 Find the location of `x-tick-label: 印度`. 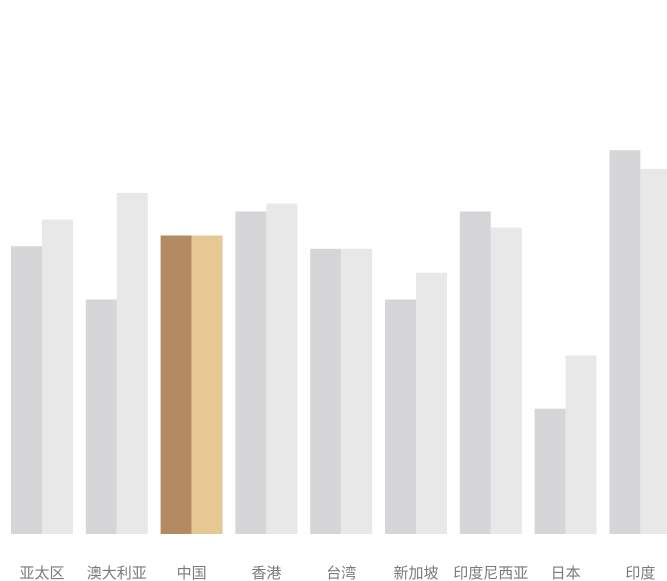

x-tick-label: 印度 is located at coordinates (640, 572).